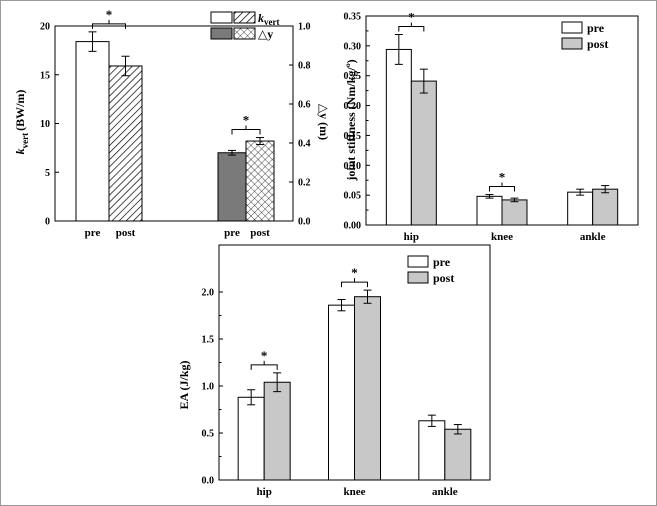  I want to click on chart3-bar-knee-pre, so click(341, 392).